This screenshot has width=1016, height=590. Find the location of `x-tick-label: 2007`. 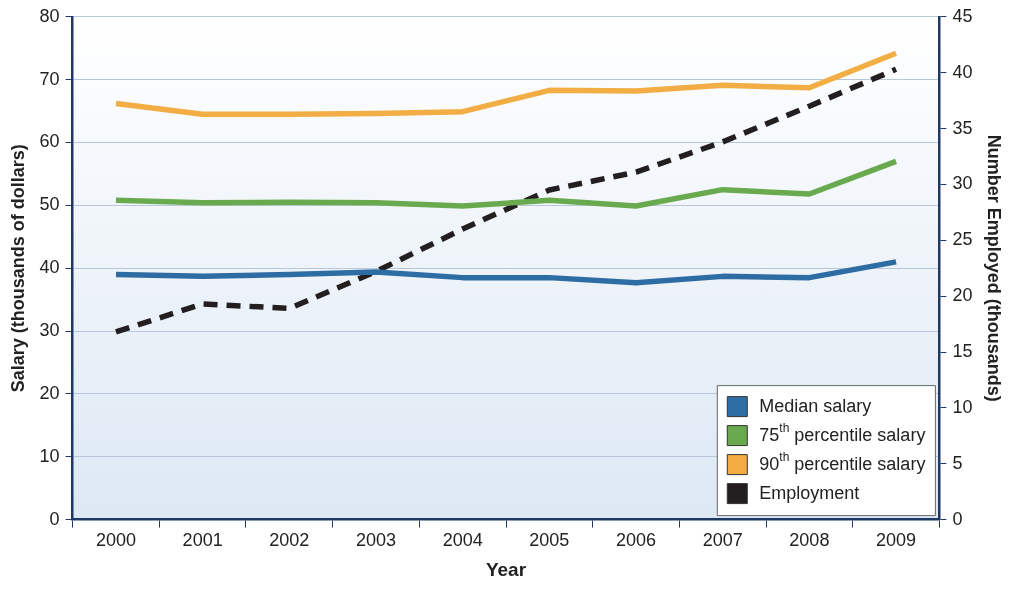

x-tick-label: 2007 is located at coordinates (722, 540).